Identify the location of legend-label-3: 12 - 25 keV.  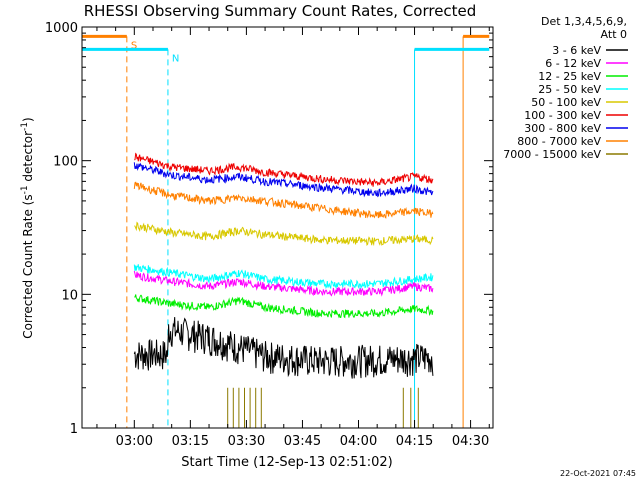
(569, 76).